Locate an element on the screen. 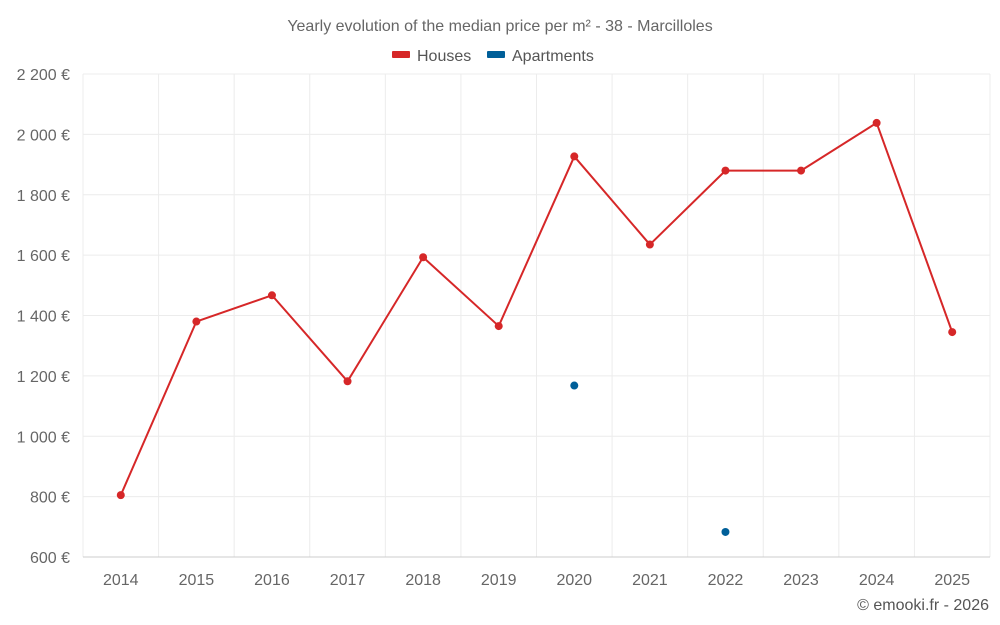 This screenshot has width=1000, height=625. series-apartments is located at coordinates (650, 458).